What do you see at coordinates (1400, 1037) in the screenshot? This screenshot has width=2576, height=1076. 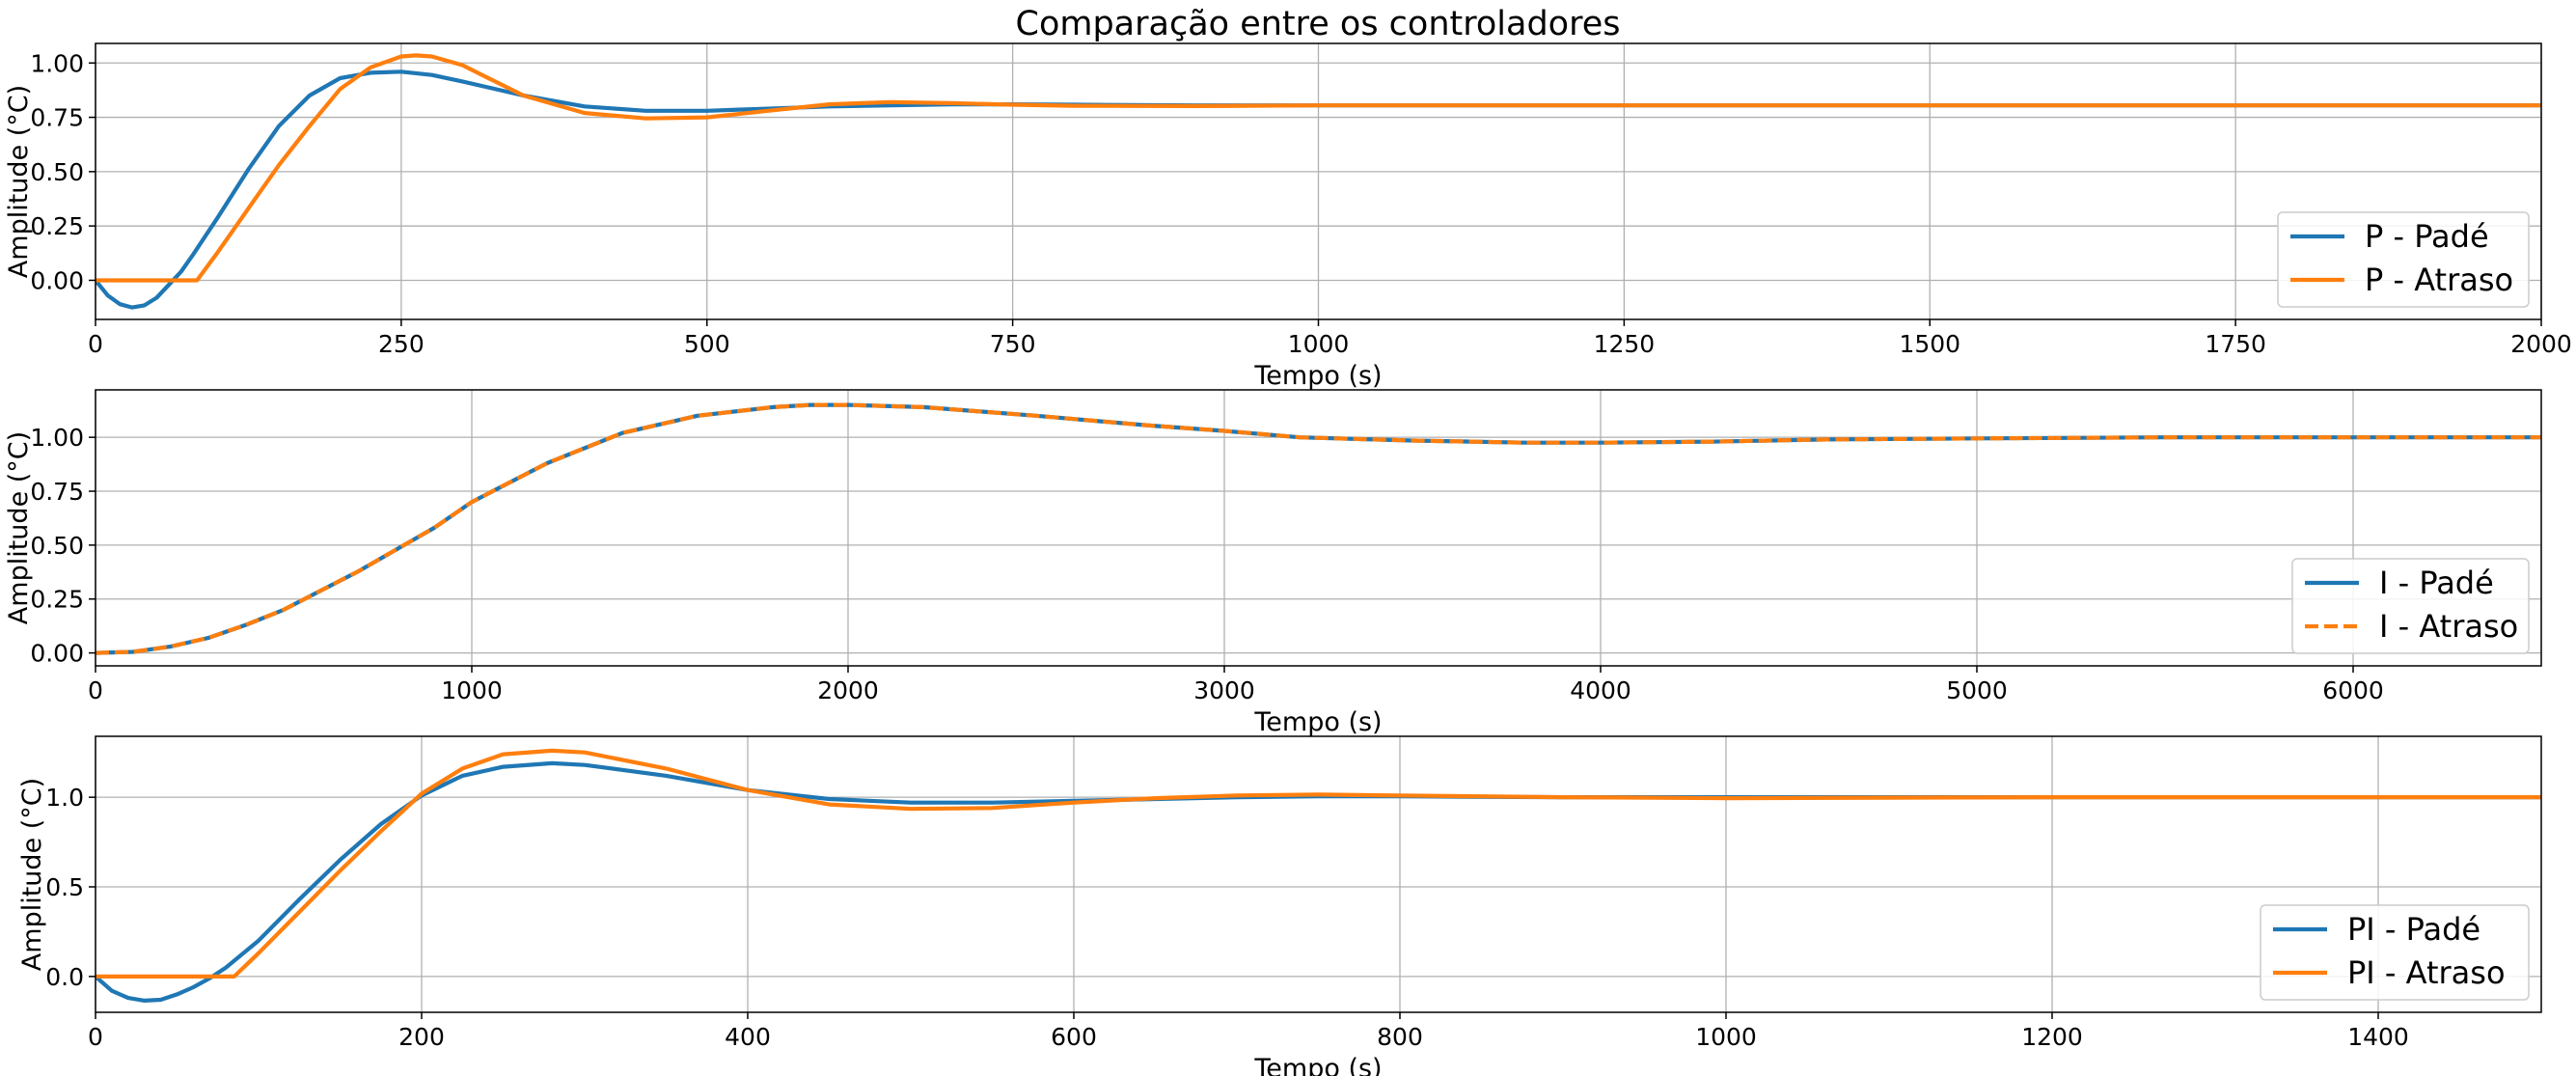 I see `x-tick-label: 800` at bounding box center [1400, 1037].